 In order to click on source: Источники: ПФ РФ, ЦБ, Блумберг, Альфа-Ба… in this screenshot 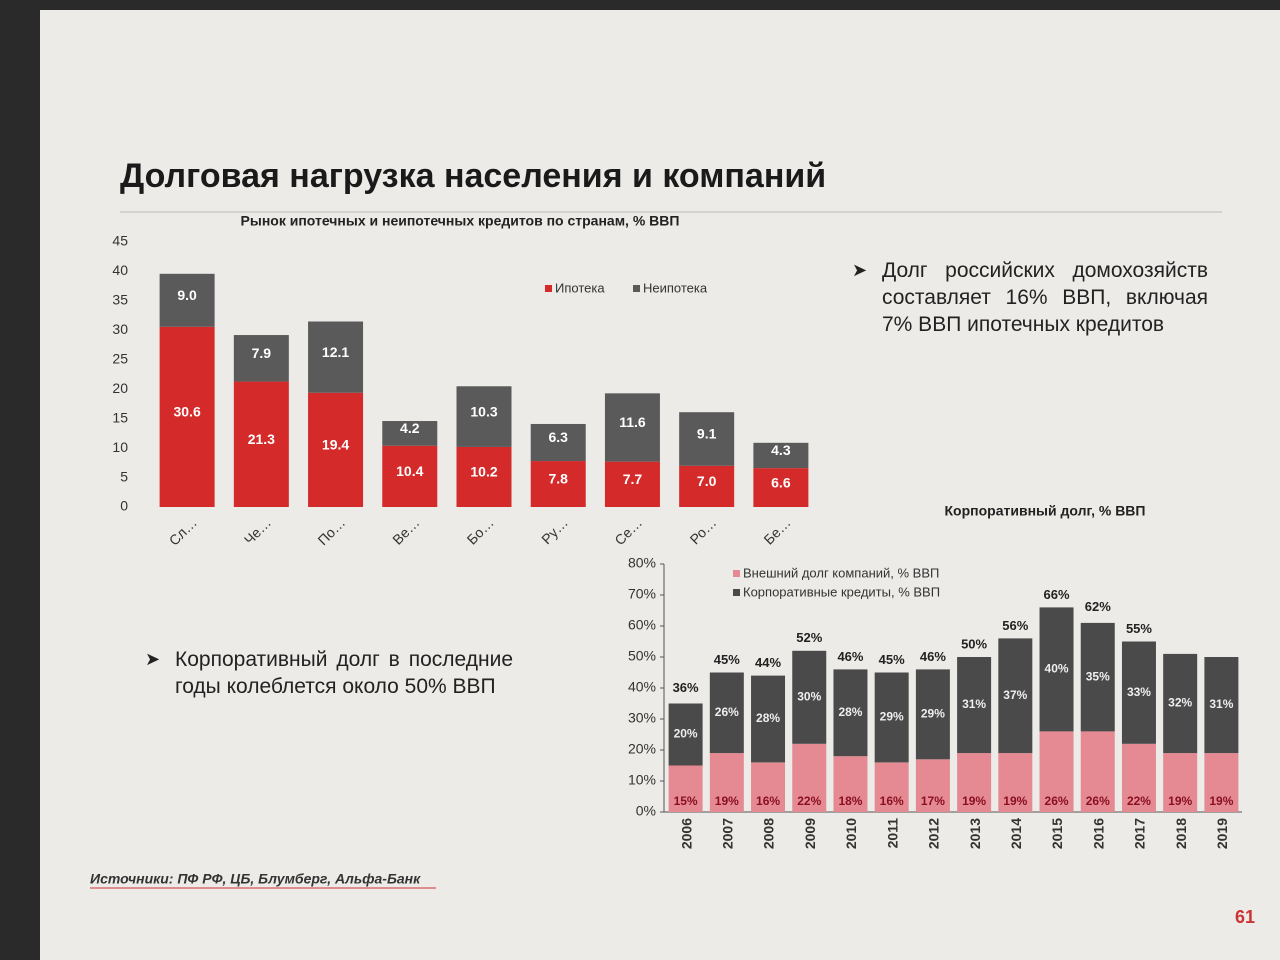, I will do `click(255, 879)`.